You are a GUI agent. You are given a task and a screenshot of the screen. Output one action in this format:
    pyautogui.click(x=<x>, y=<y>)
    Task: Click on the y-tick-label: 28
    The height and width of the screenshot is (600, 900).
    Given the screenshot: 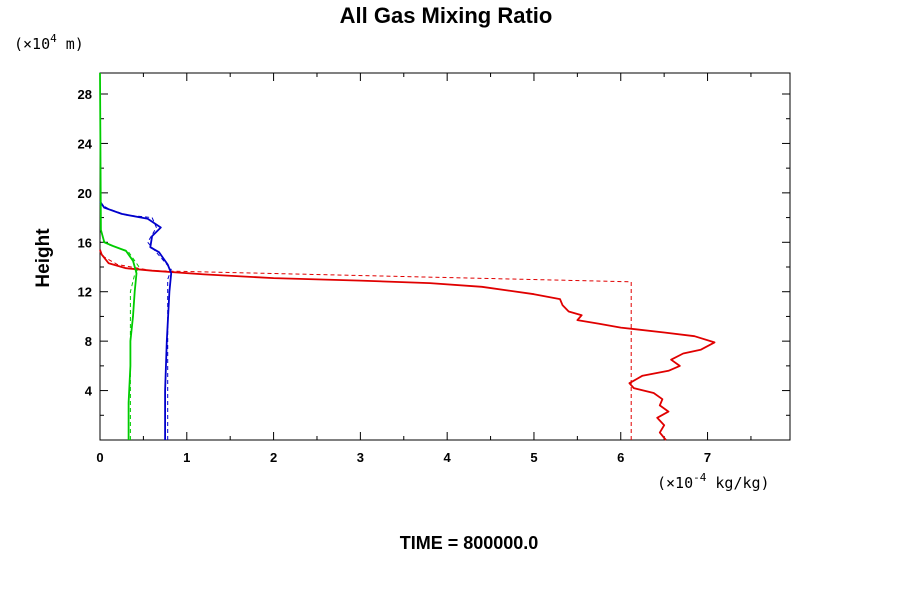 What is the action you would take?
    pyautogui.click(x=85, y=94)
    